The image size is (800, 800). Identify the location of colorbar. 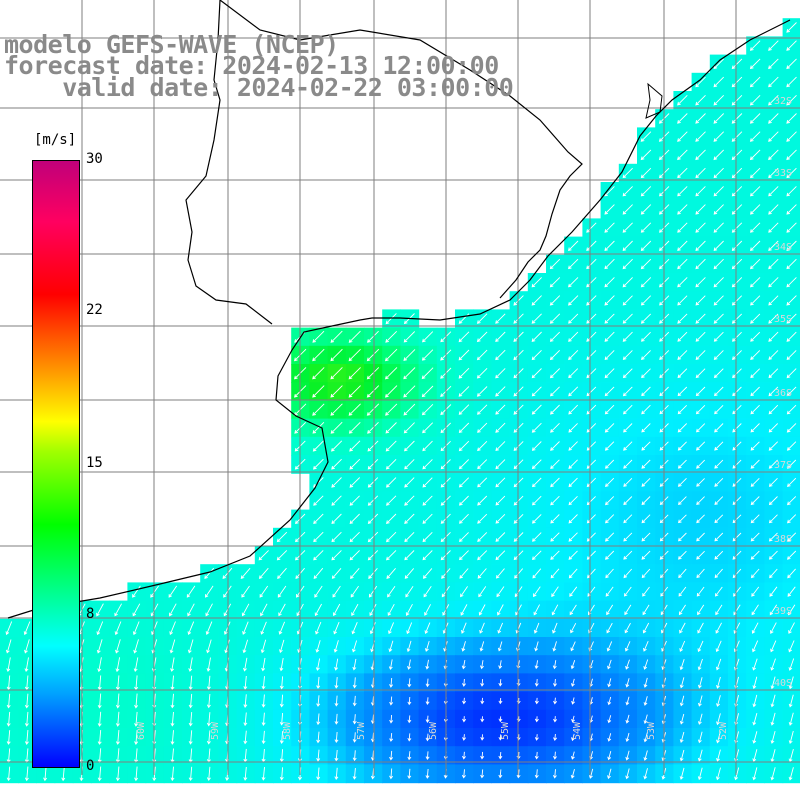
(56, 464).